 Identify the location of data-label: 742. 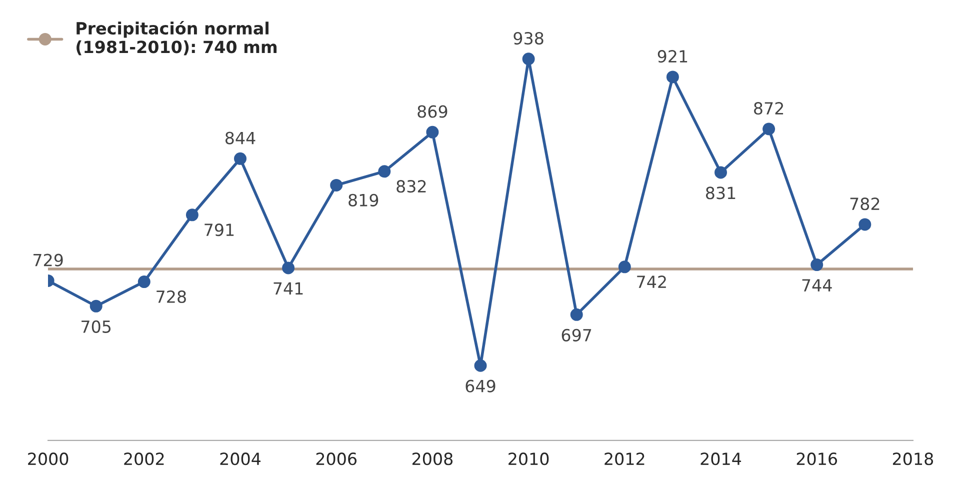
(651, 282).